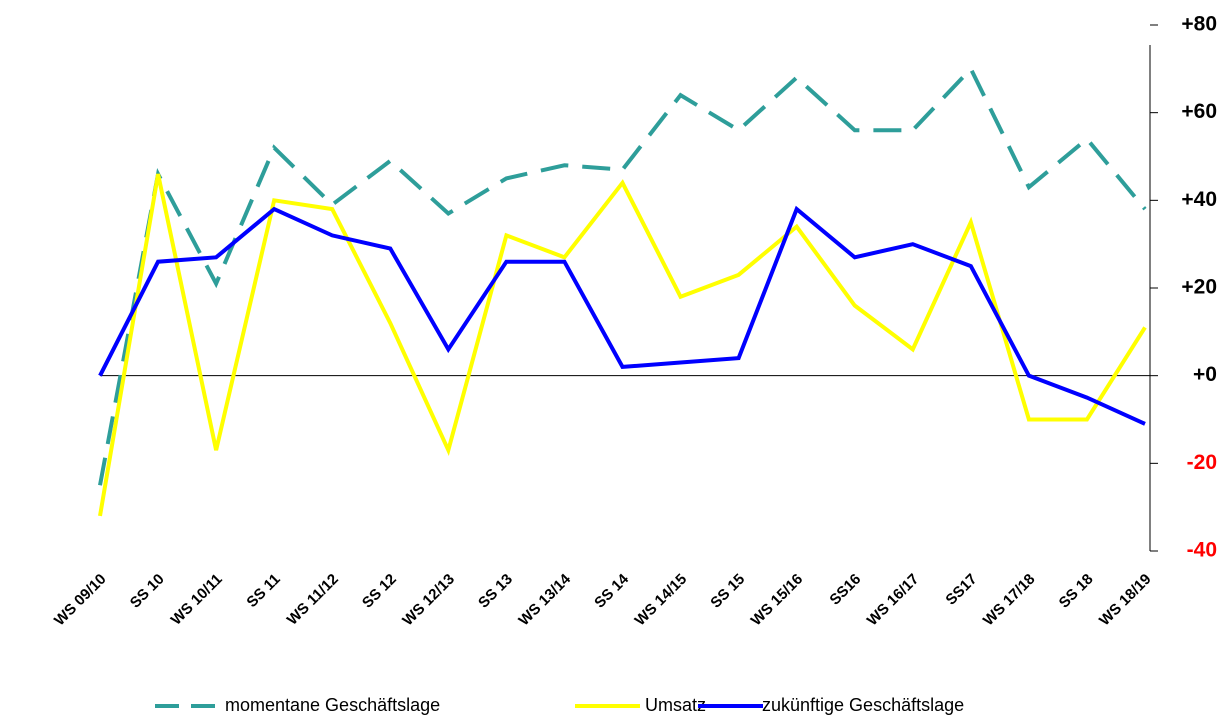  What do you see at coordinates (1199, 287) in the screenshot?
I see `y-tick-label: +20` at bounding box center [1199, 287].